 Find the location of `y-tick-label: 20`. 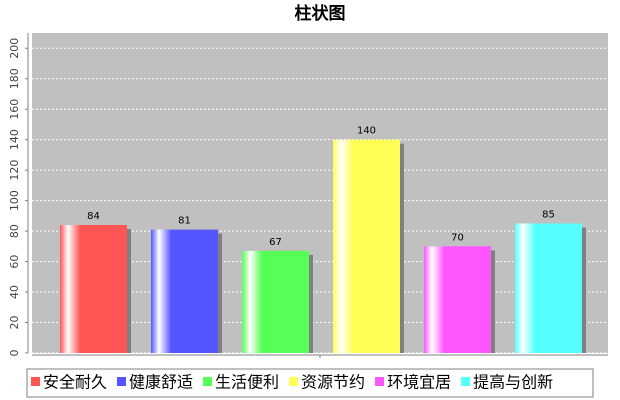

y-tick-label: 20 is located at coordinates (14, 323).